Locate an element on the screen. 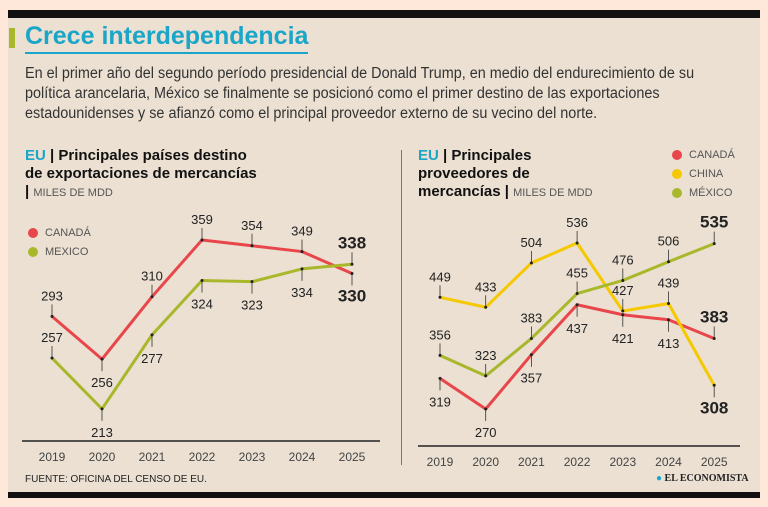 The width and height of the screenshot is (768, 507). data-label: 334 is located at coordinates (302, 292).